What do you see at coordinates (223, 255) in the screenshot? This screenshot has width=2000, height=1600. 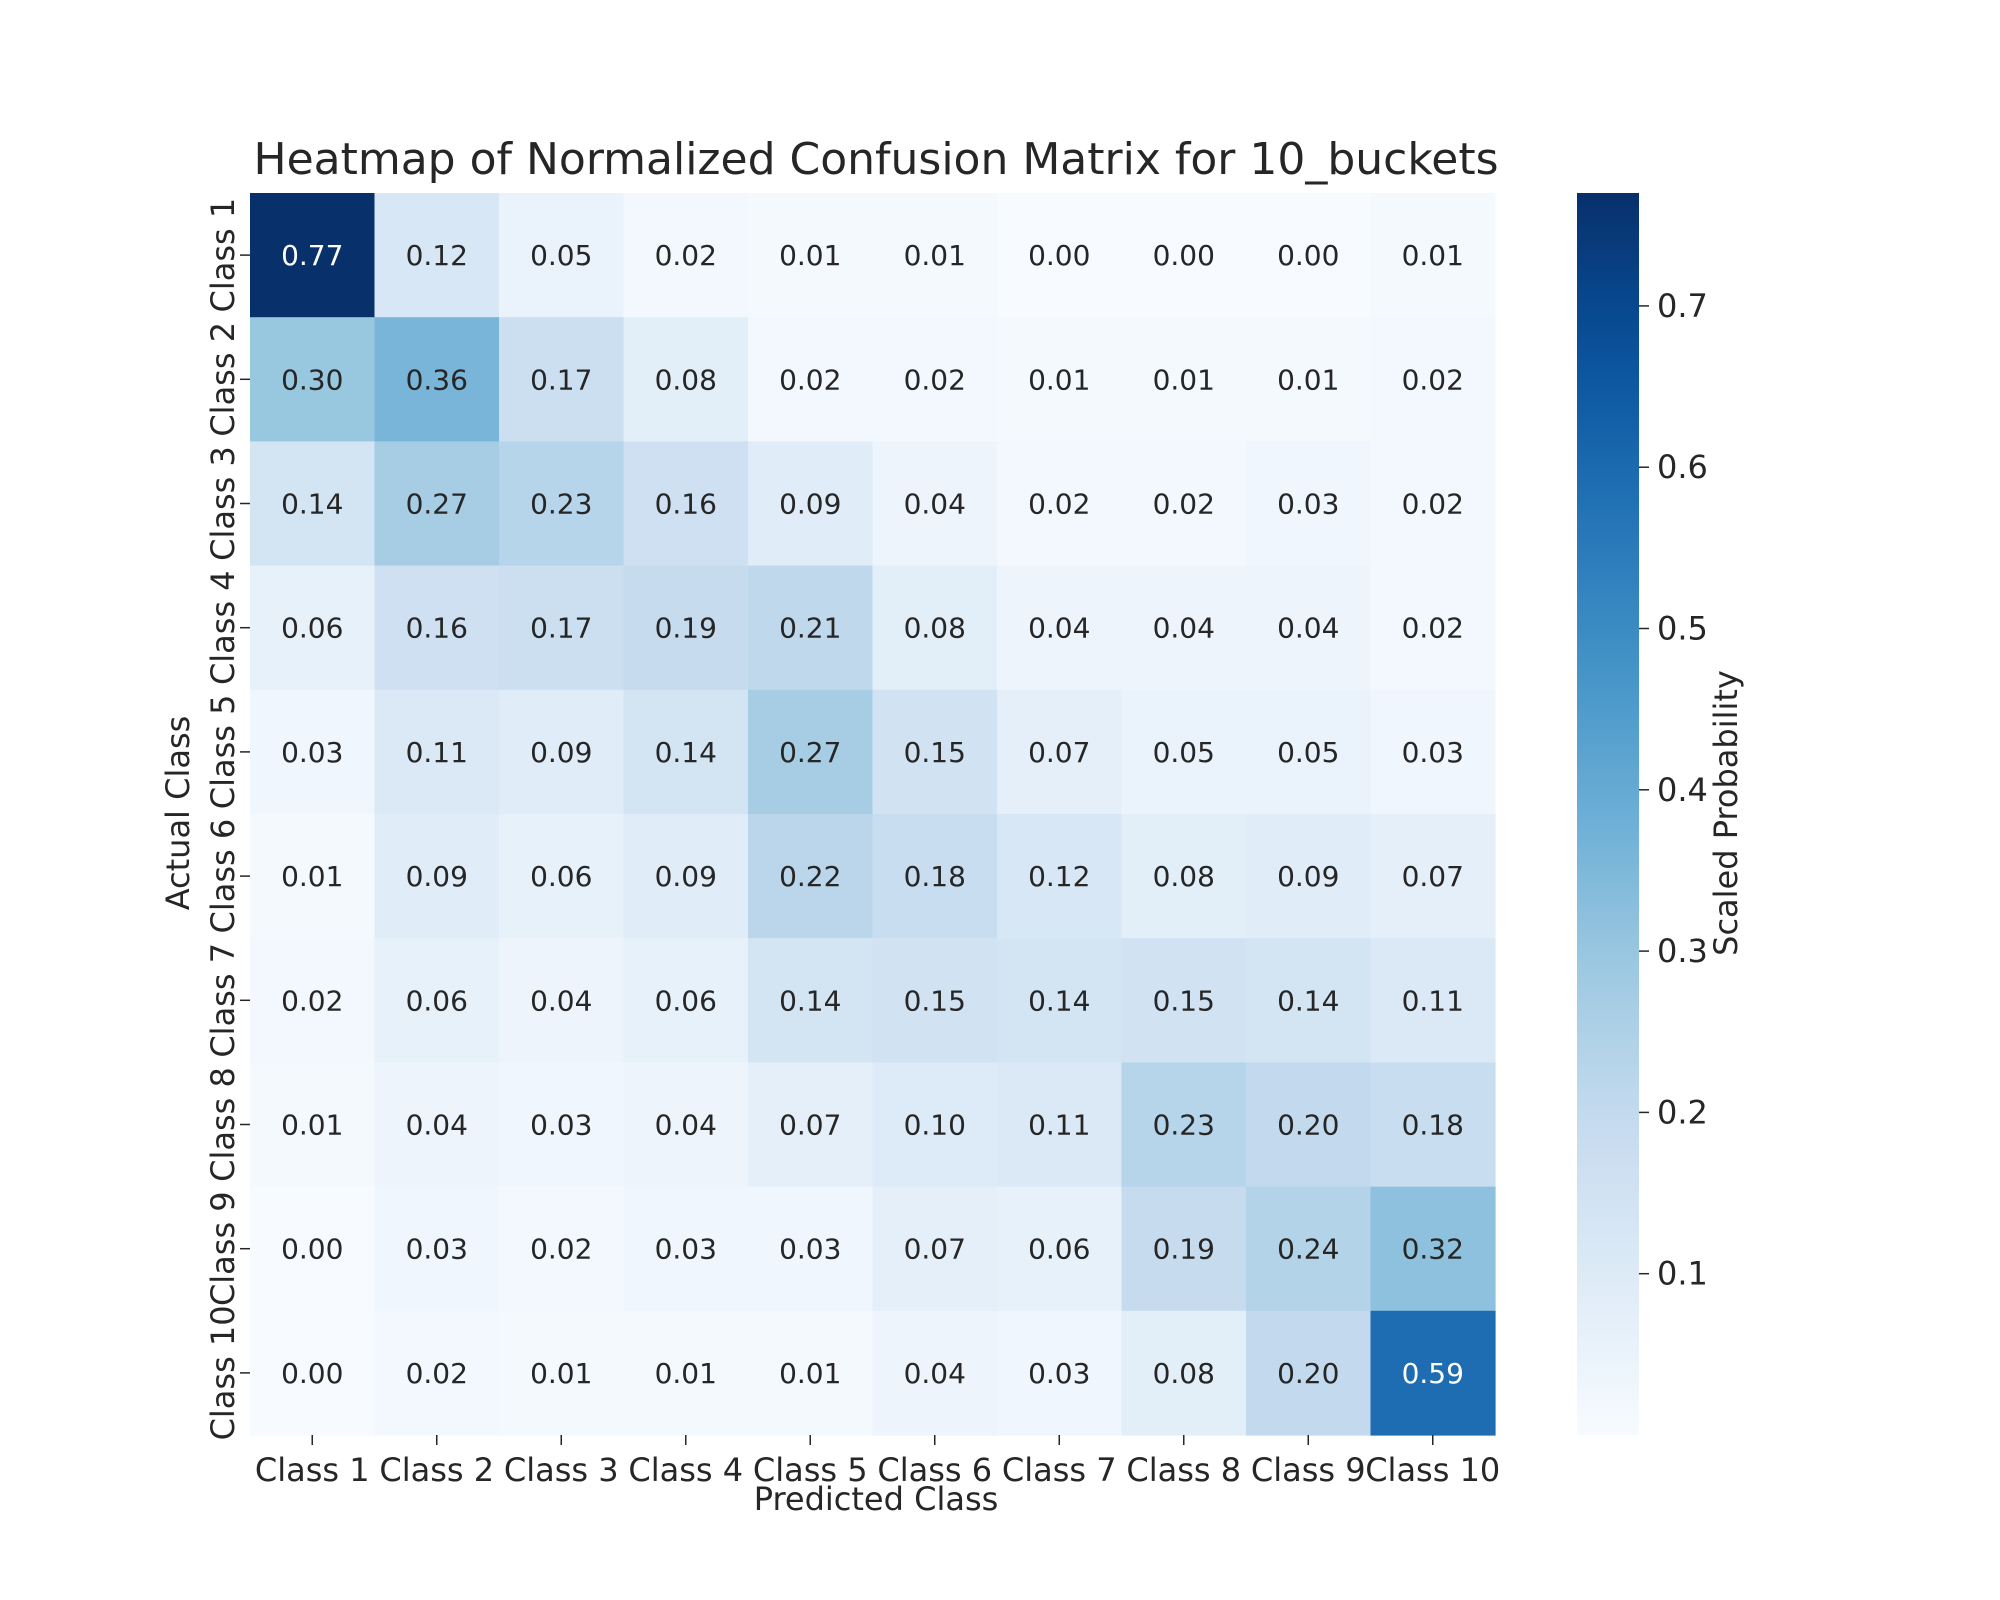 I see `y-tick-label: Class 1` at bounding box center [223, 255].